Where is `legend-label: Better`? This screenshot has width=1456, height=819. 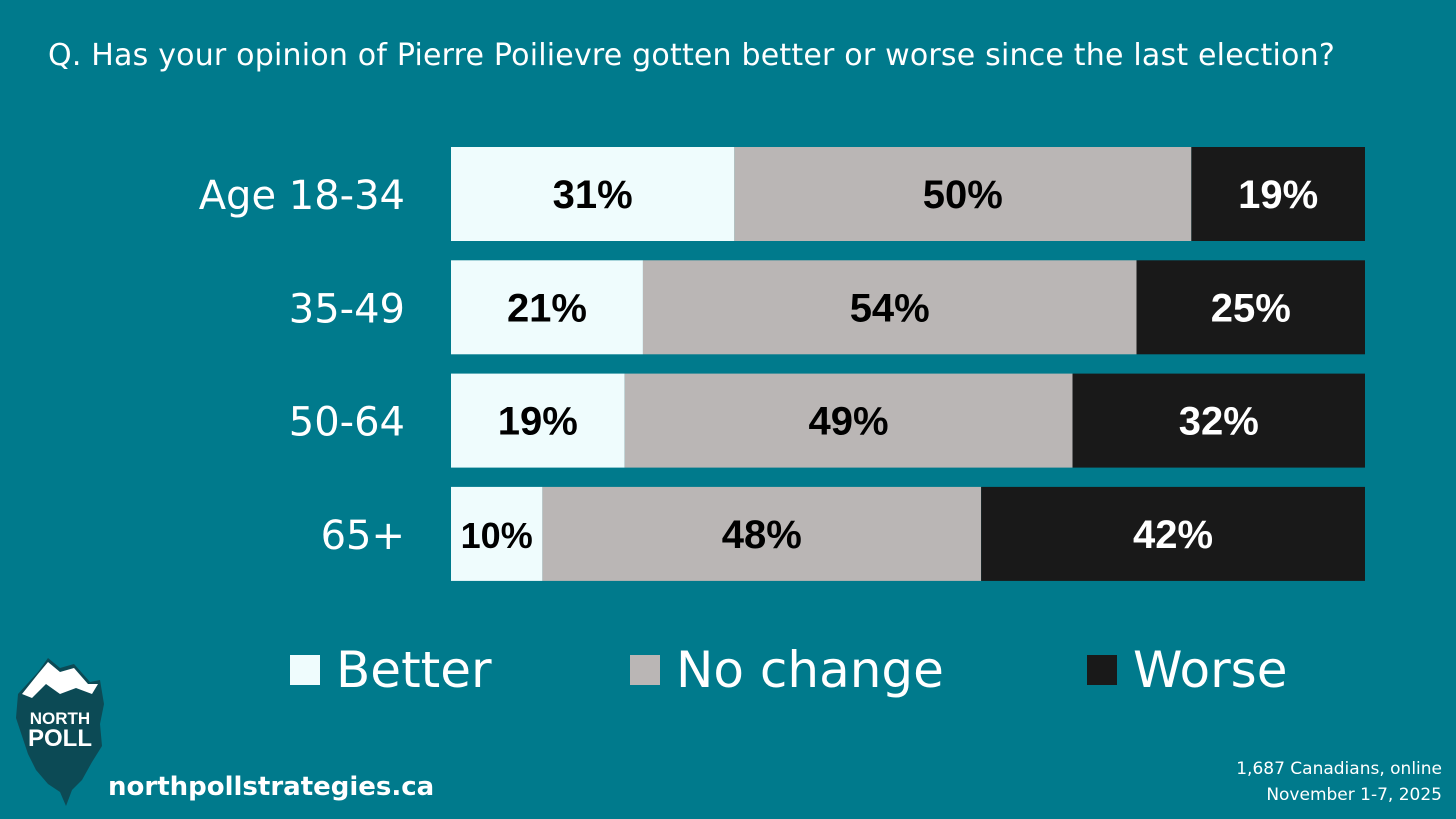
legend-label: Better is located at coordinates (414, 670).